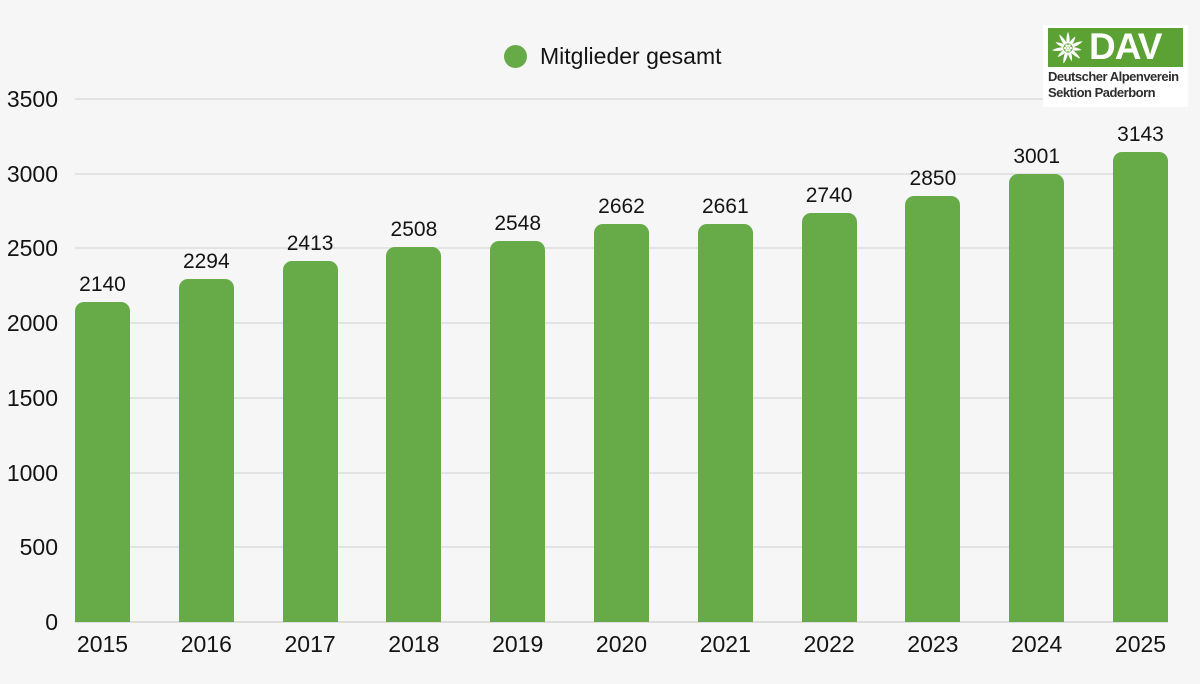  Describe the element at coordinates (32, 99) in the screenshot. I see `y-tick-label: 3500` at that location.